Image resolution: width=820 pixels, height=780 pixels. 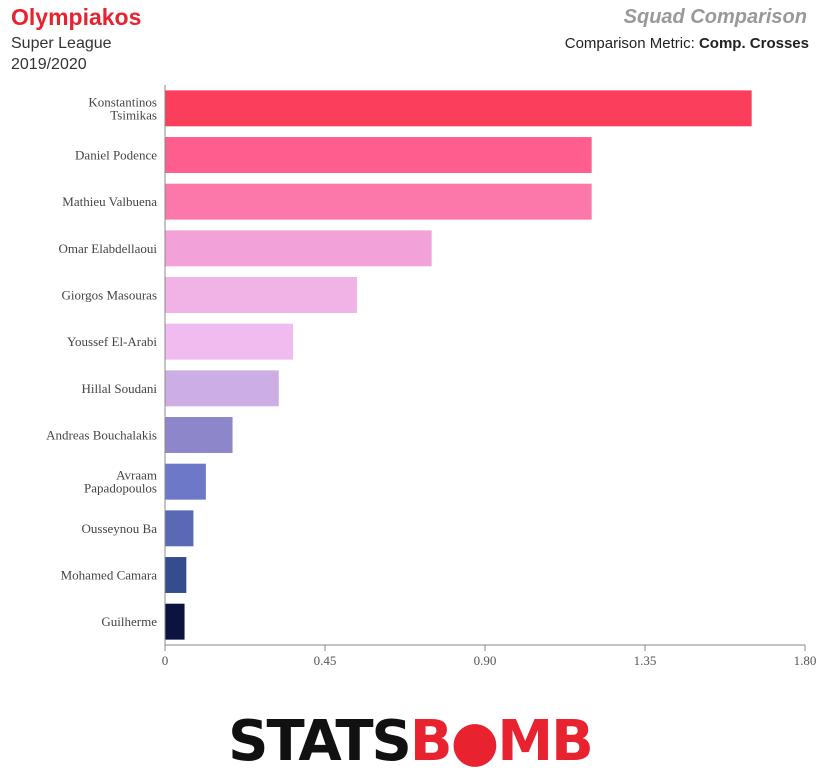 What do you see at coordinates (474, 741) in the screenshot?
I see `target-icon: ●` at bounding box center [474, 741].